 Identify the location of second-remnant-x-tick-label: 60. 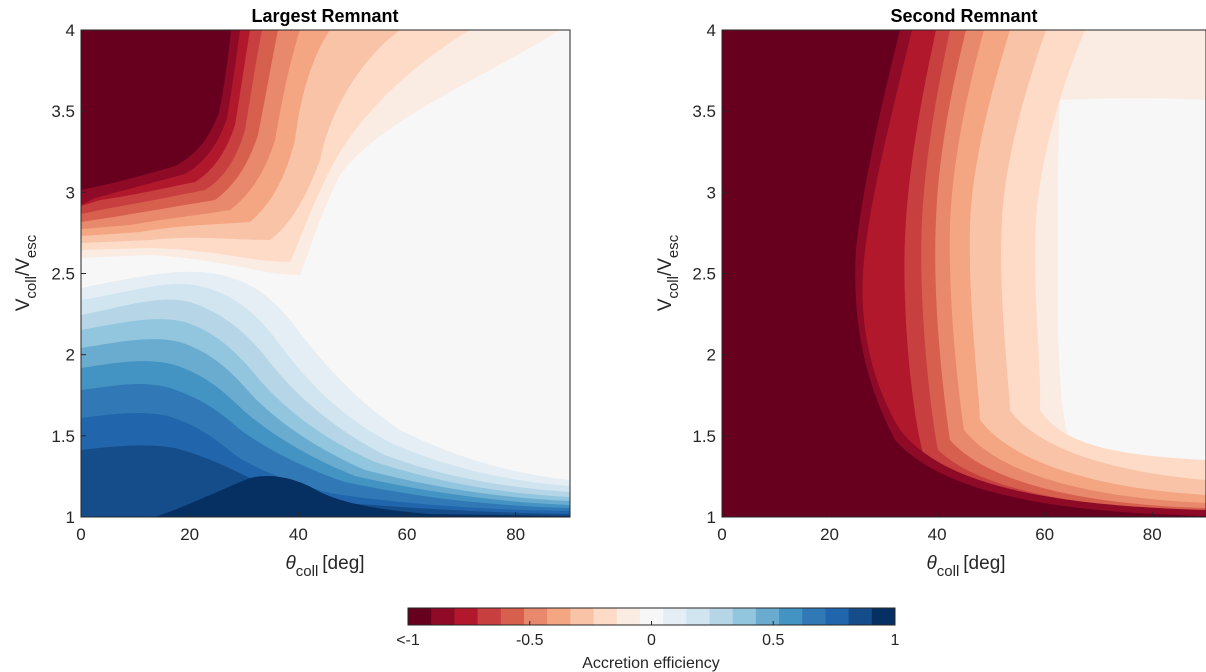
(1044, 534).